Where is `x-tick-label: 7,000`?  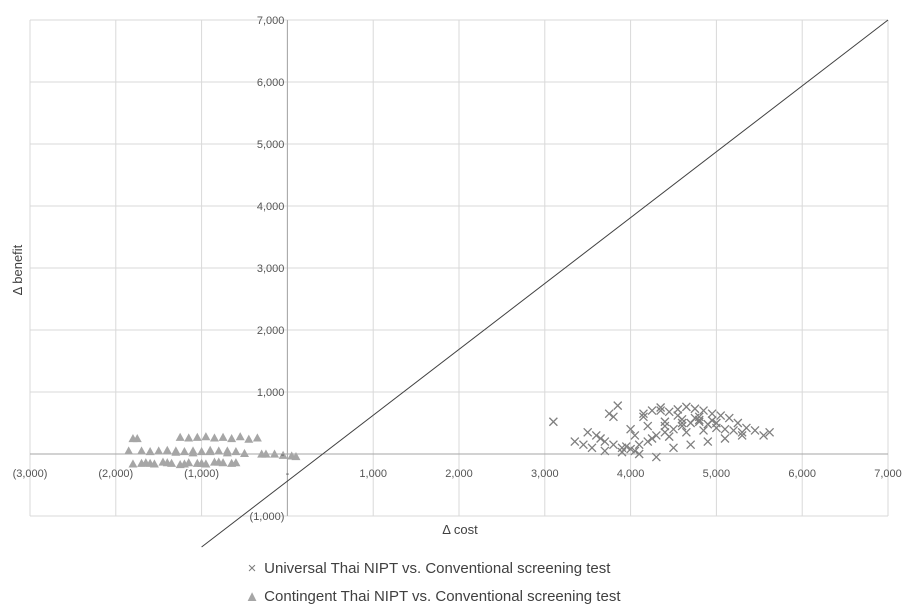 x-tick-label: 7,000 is located at coordinates (888, 474).